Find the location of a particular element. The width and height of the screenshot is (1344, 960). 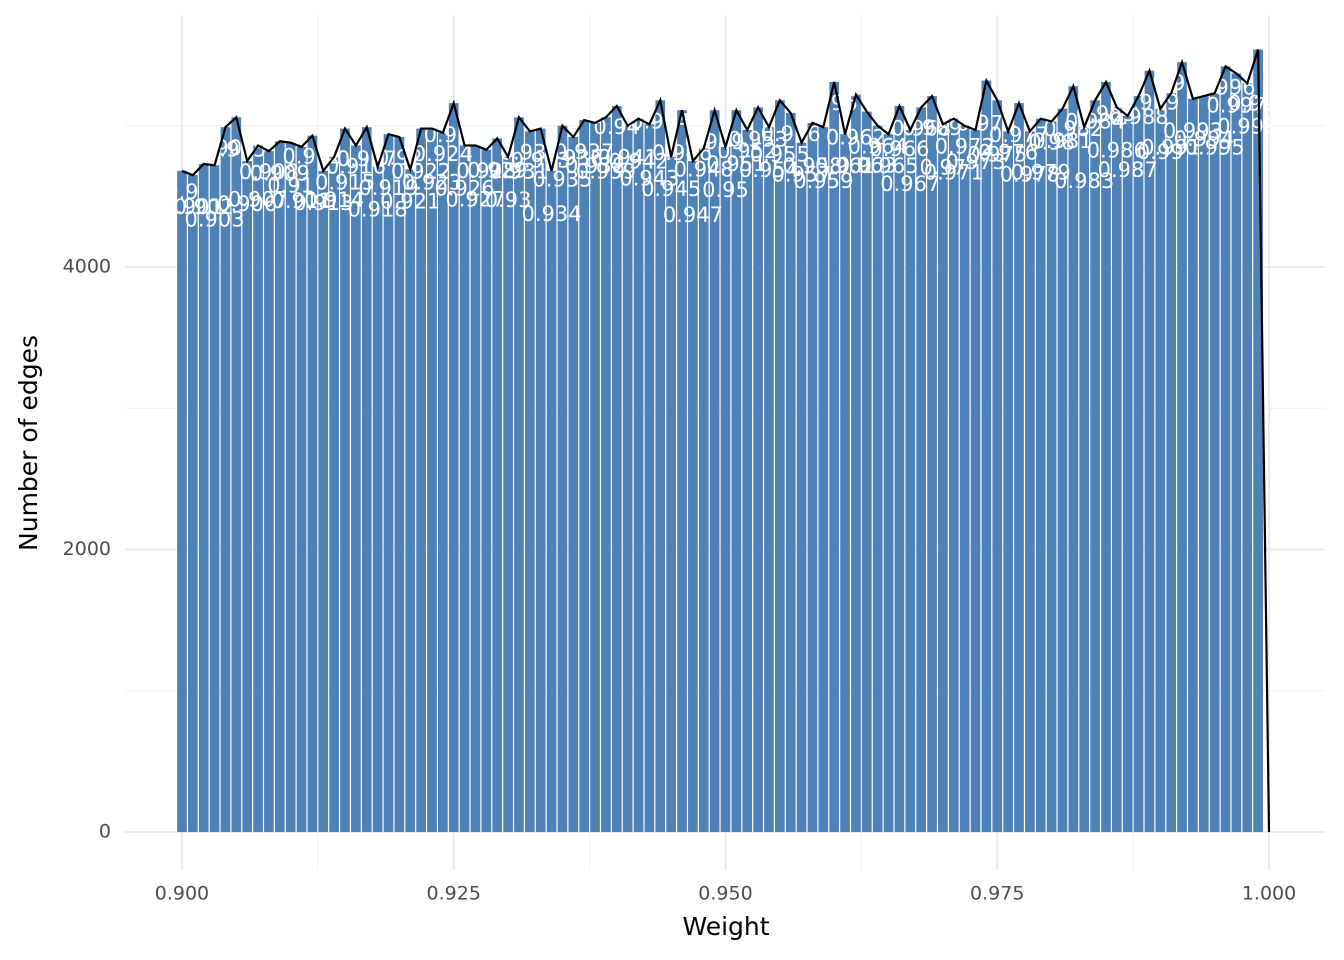

data-label: 0.943 is located at coordinates (649, 178).